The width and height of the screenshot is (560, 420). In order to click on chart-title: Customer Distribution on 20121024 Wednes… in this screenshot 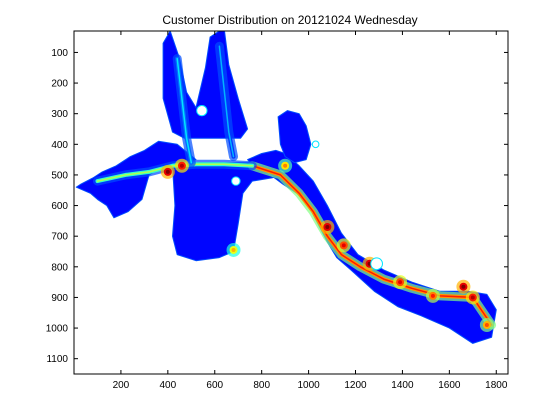, I will do `click(289, 20)`.